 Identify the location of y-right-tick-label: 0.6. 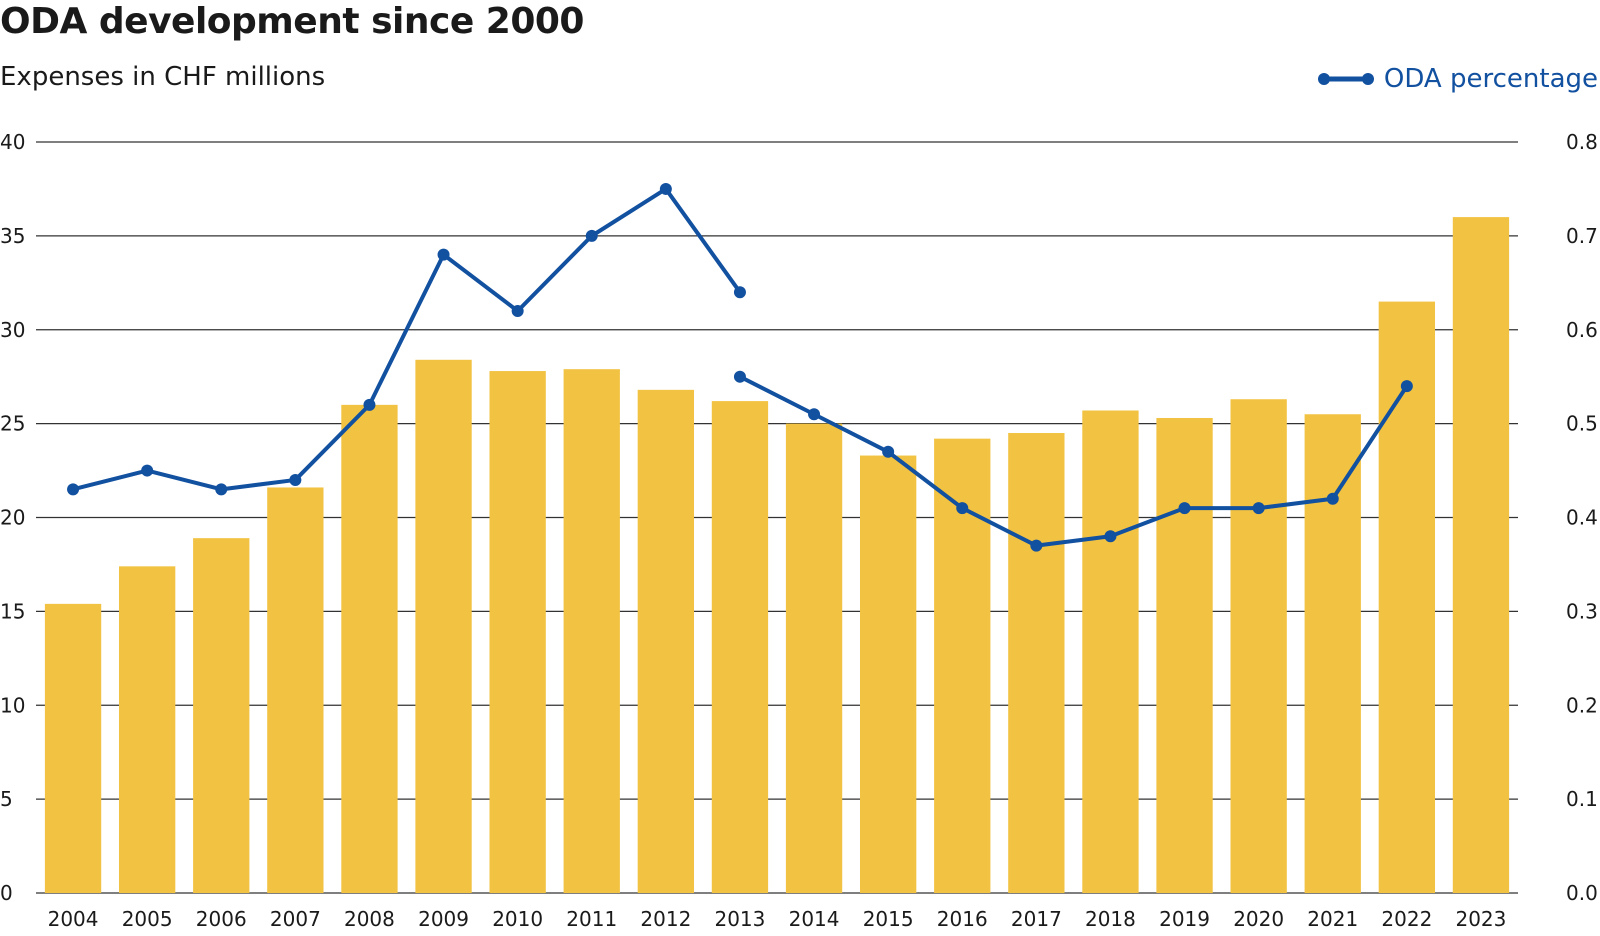
(1582, 330).